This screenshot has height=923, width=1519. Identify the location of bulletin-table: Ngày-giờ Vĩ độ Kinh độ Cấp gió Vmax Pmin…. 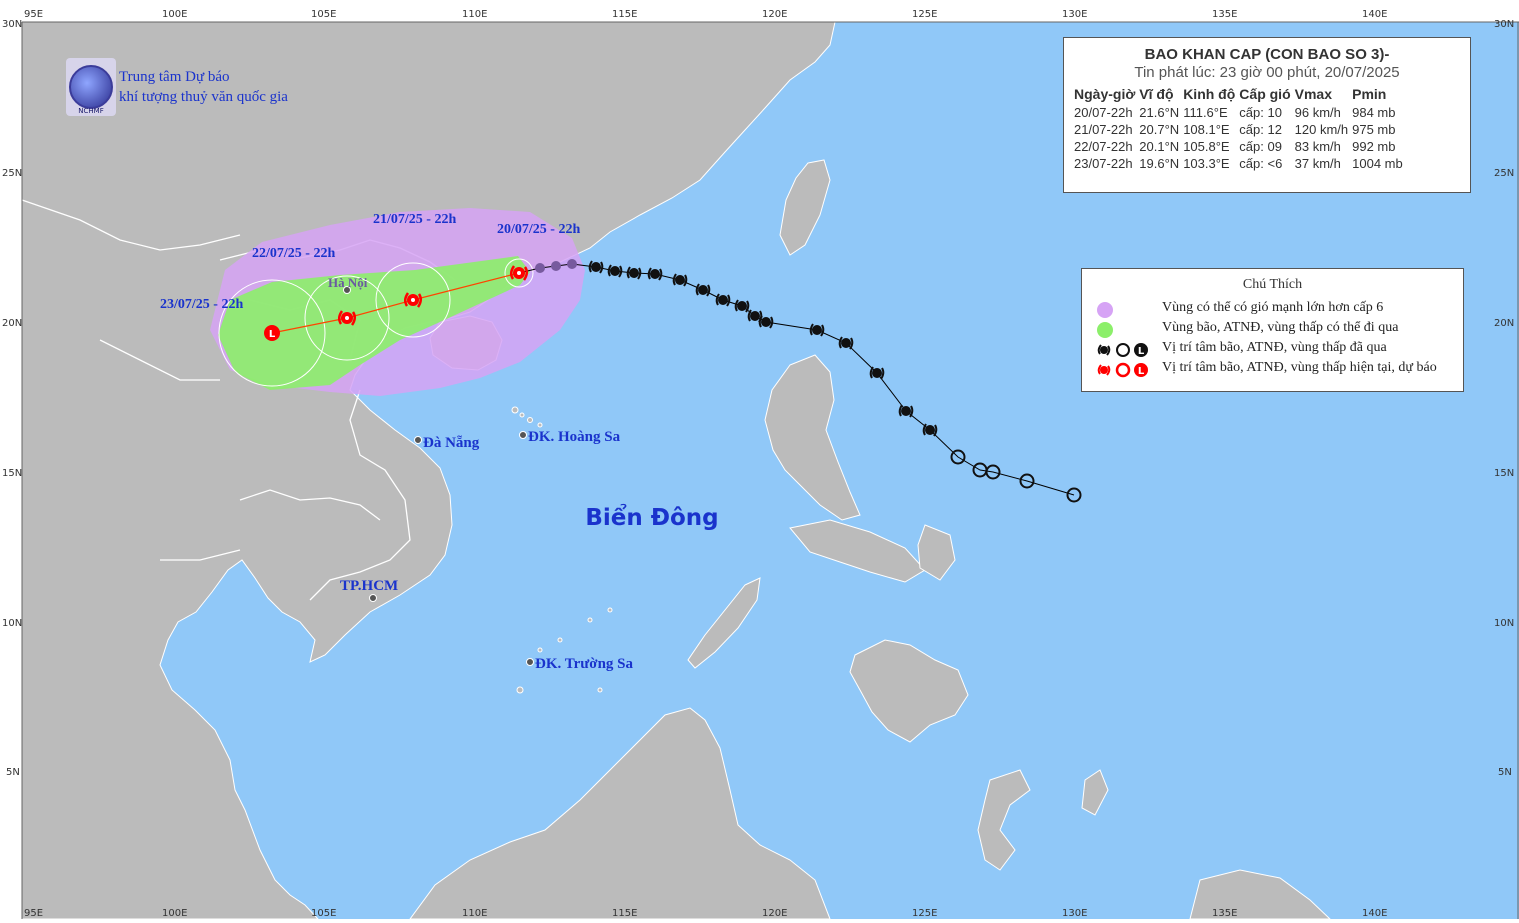
(1240, 128).